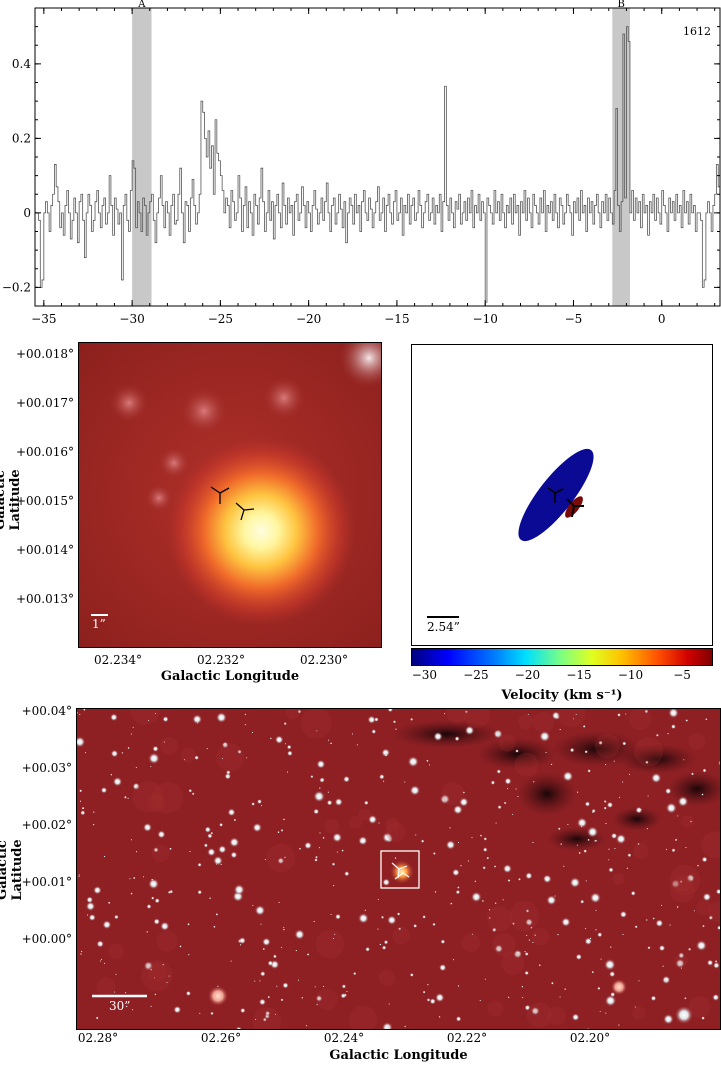 This screenshot has height=1066, width=721. I want to click on zoom-maser-marker-b, so click(245, 511).